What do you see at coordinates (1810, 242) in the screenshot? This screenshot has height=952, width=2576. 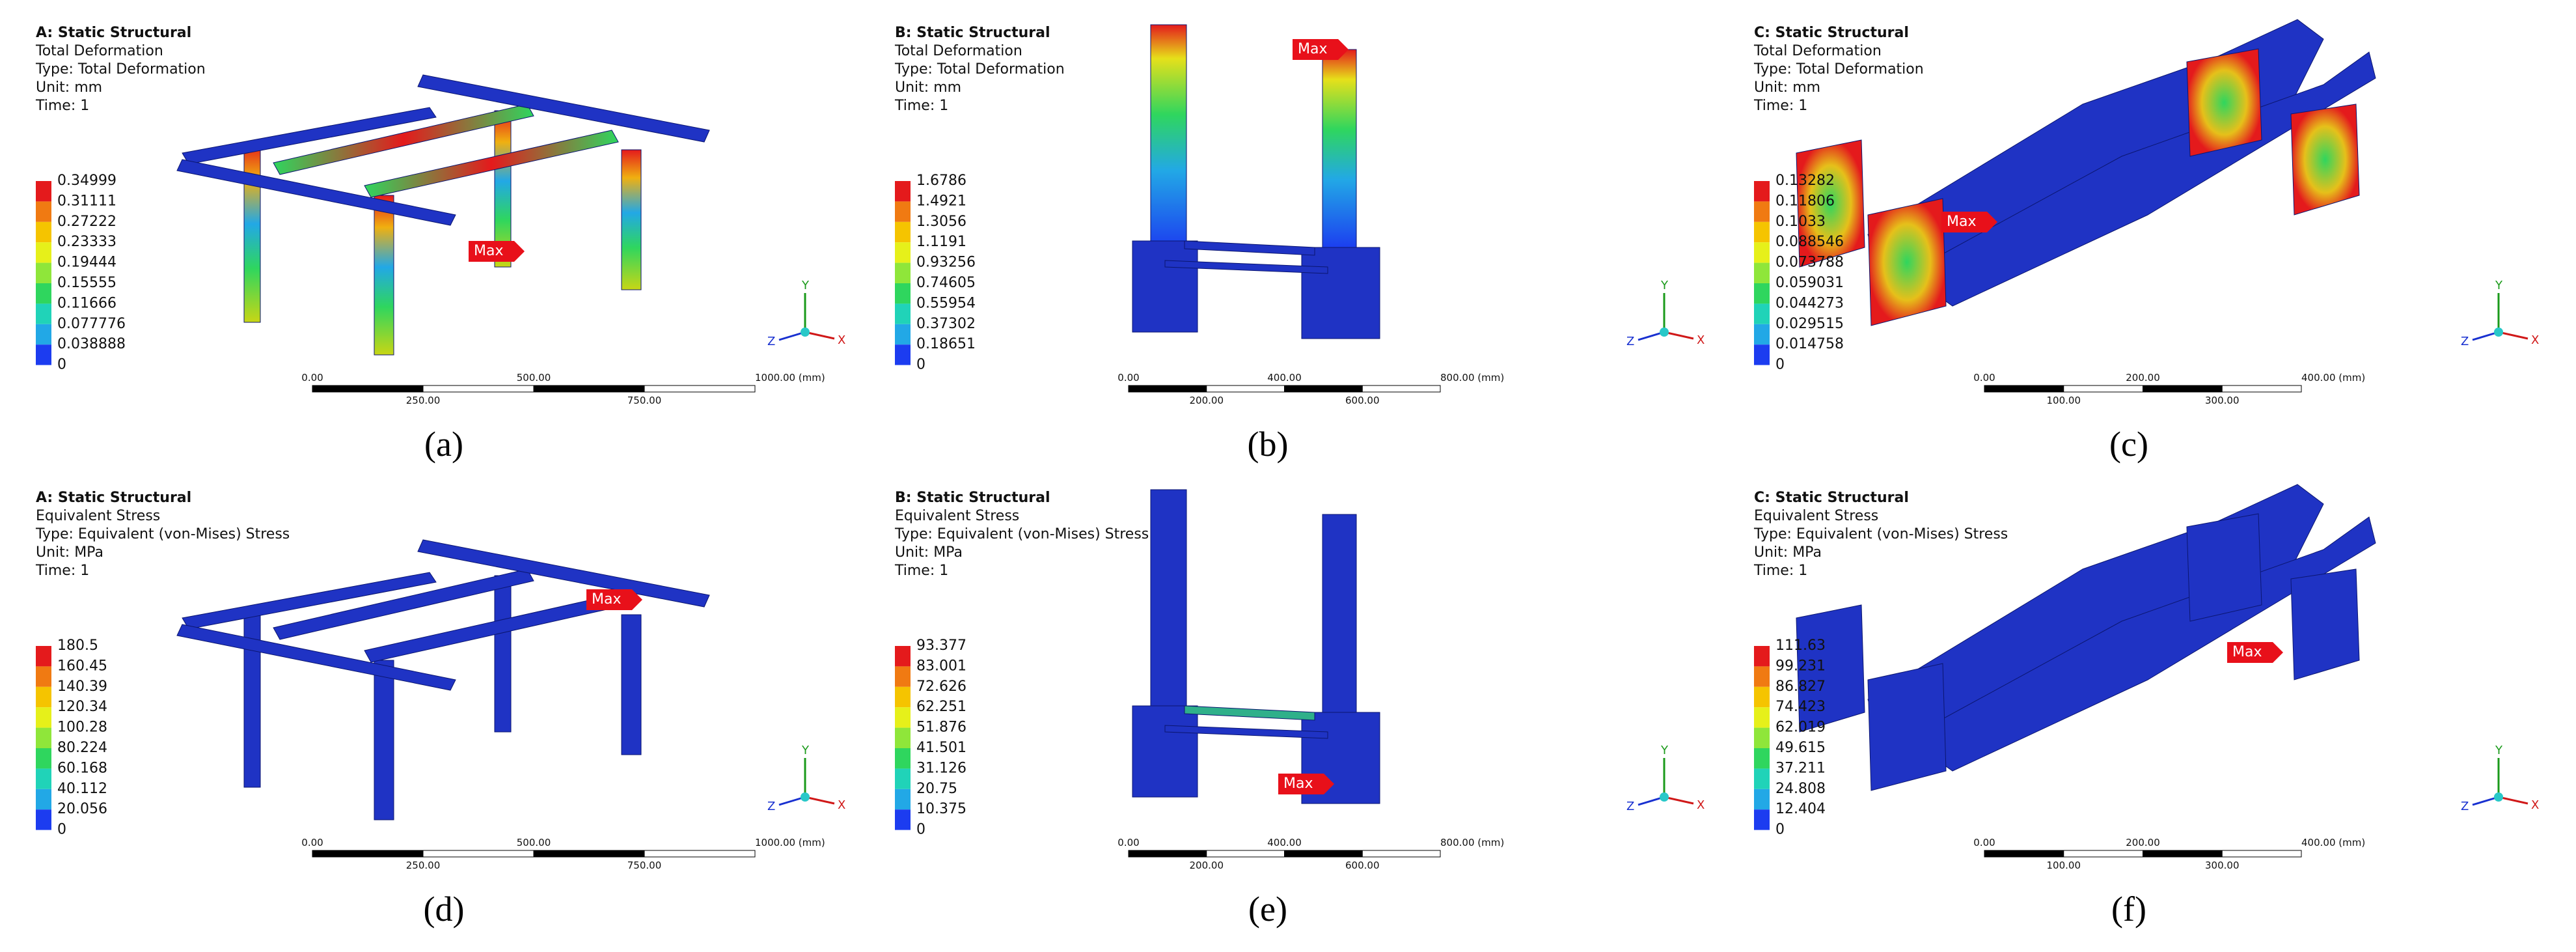 I see `legend-label: 0.088546` at bounding box center [1810, 242].